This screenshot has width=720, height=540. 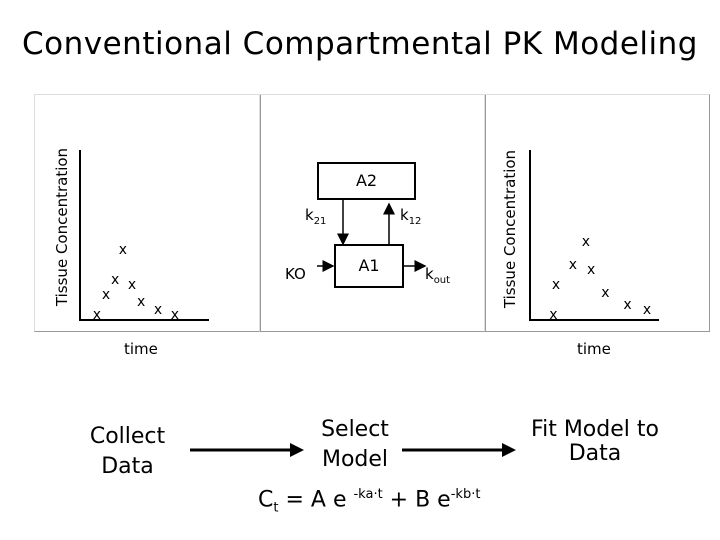 I want to click on rate-ko: KO, so click(x=295, y=274).